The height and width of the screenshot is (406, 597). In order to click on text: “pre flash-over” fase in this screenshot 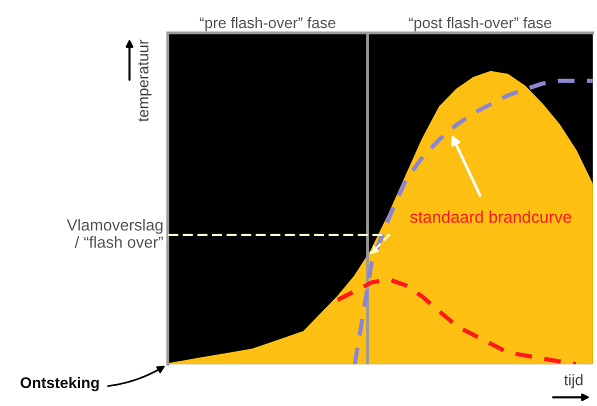, I will do `click(268, 24)`.